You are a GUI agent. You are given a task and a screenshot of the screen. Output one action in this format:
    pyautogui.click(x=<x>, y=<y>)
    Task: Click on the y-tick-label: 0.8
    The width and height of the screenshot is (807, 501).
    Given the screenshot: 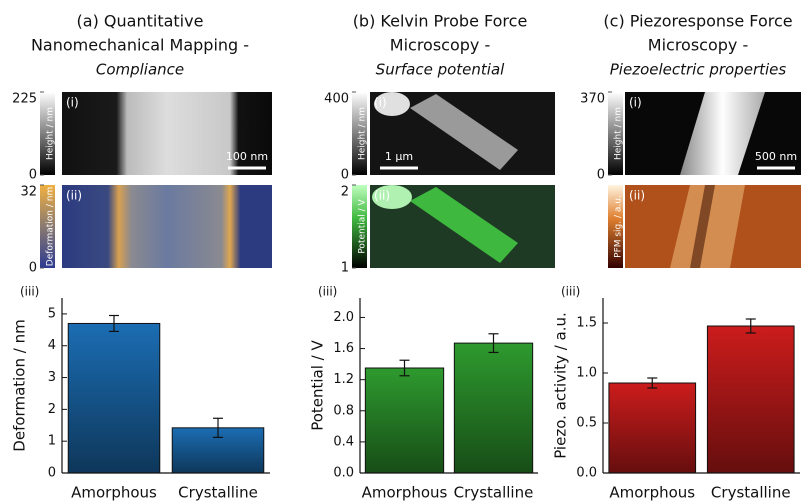 What is the action you would take?
    pyautogui.click(x=343, y=410)
    